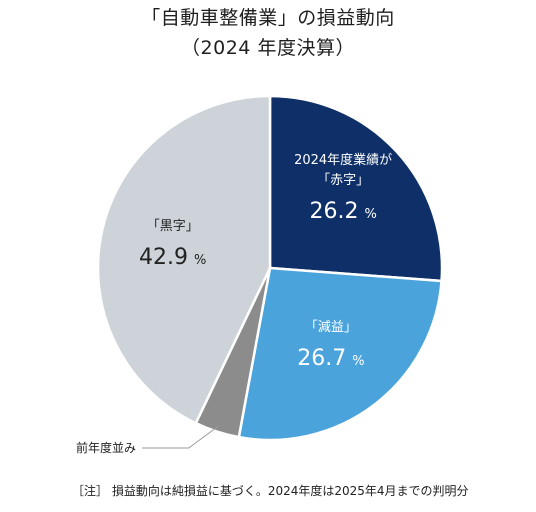 This screenshot has width=536, height=512. I want to click on leader-line-flat, so click(180, 437).